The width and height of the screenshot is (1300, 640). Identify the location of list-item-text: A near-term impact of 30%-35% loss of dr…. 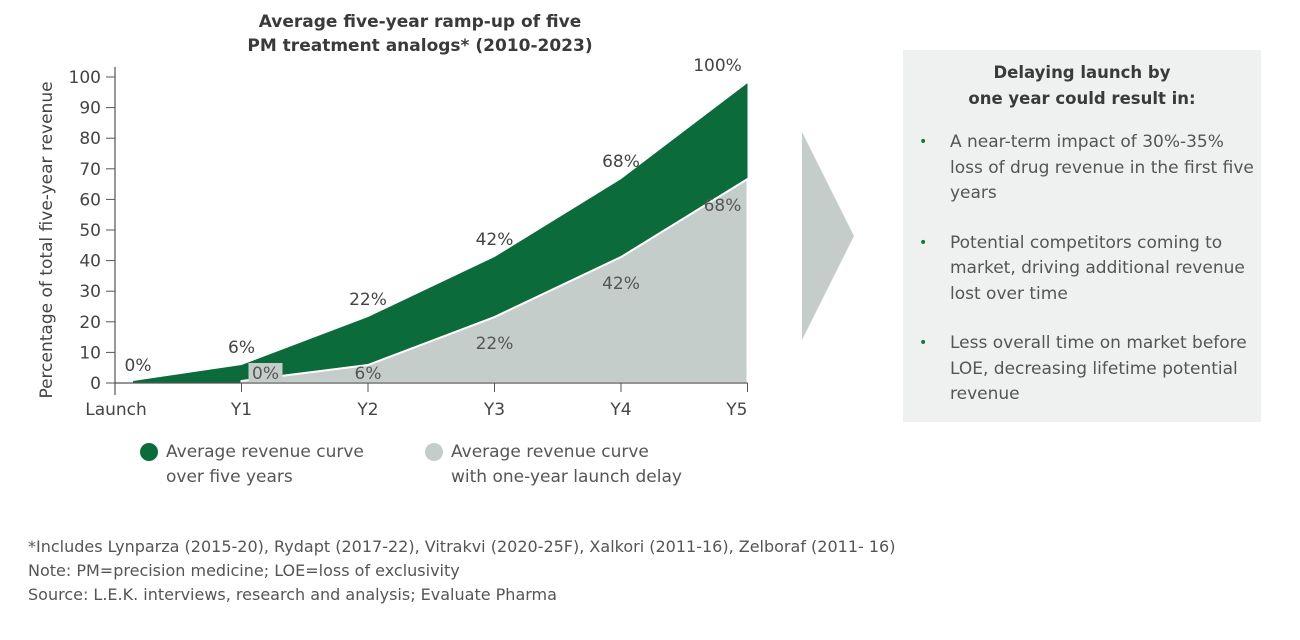
(1102, 167).